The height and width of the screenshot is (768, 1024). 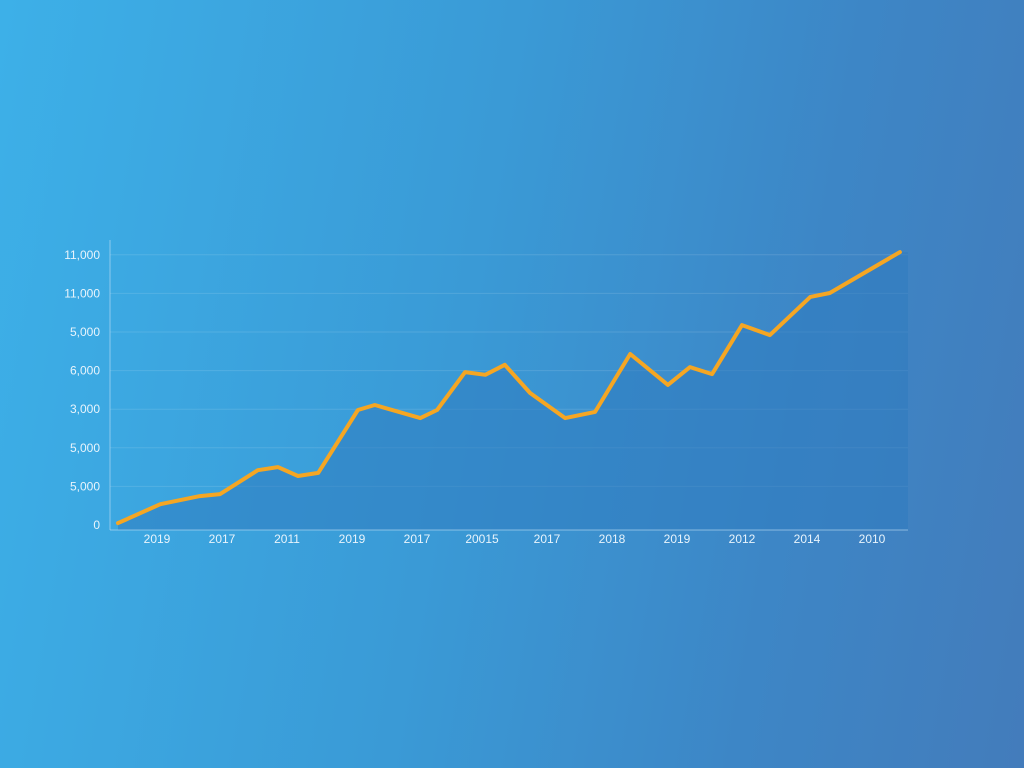 I want to click on x-tick-label: 2014, so click(x=807, y=539).